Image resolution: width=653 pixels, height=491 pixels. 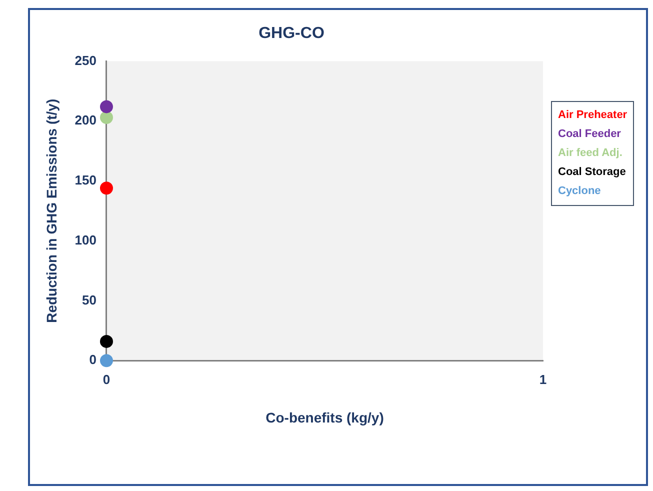 I want to click on text: Cyclone, so click(x=580, y=192).